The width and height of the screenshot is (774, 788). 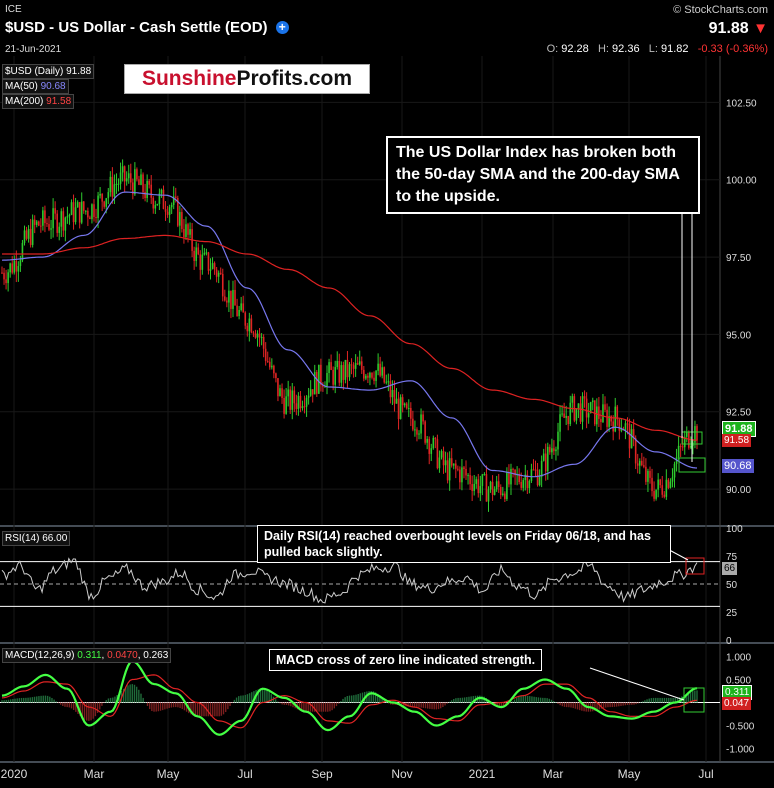 I want to click on low-label: L:, so click(x=653, y=49).